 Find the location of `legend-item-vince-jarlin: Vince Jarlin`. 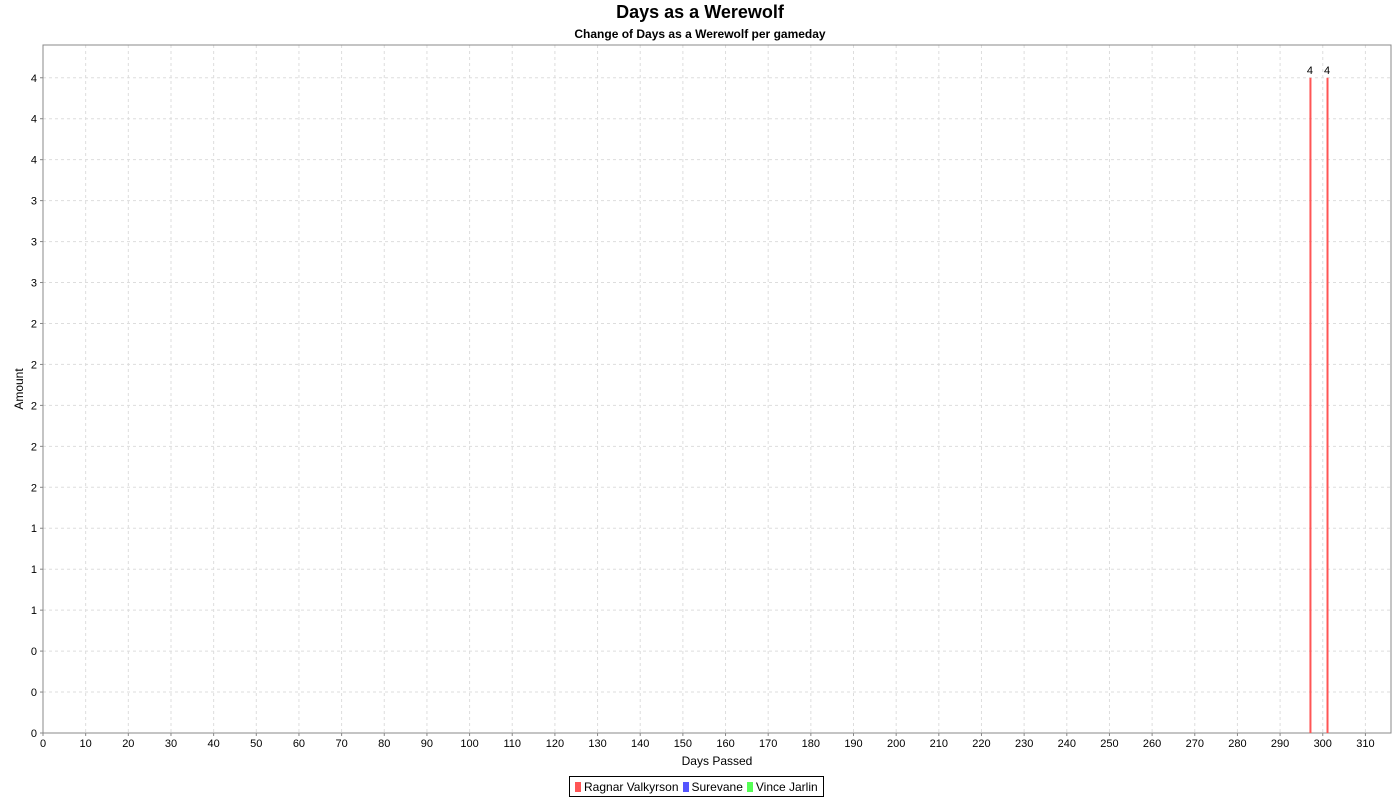

legend-item-vince-jarlin: Vince Jarlin is located at coordinates (782, 786).